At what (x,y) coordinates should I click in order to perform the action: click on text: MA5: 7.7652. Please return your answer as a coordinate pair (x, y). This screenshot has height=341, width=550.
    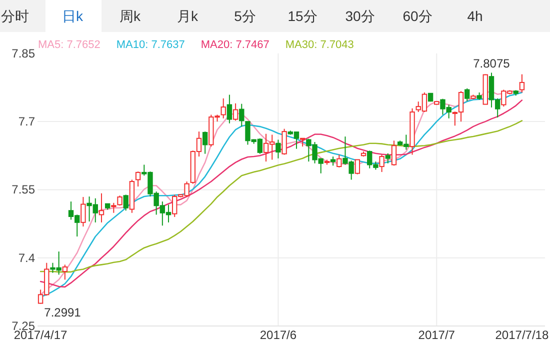
    Looking at the image, I should click on (69, 45).